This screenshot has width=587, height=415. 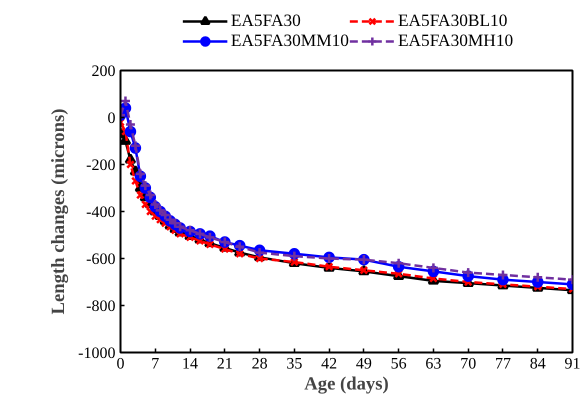 What do you see at coordinates (572, 364) in the screenshot?
I see `x-tick-label: 91` at bounding box center [572, 364].